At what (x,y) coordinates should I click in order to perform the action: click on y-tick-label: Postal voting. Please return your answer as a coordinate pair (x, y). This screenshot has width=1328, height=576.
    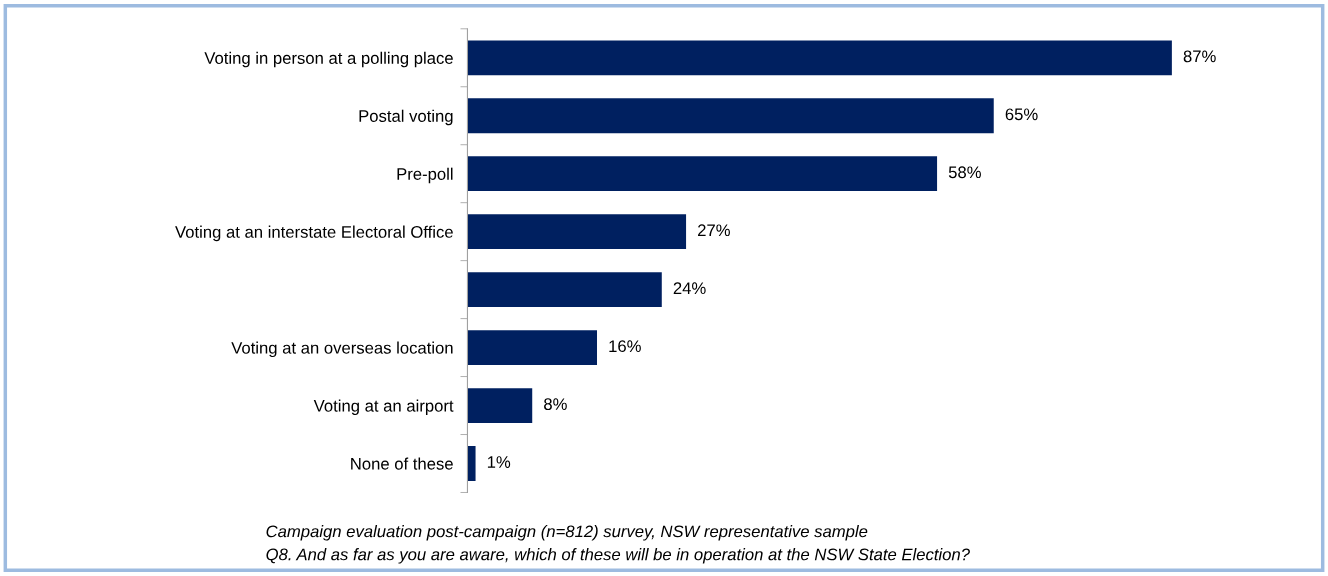
    Looking at the image, I should click on (406, 117).